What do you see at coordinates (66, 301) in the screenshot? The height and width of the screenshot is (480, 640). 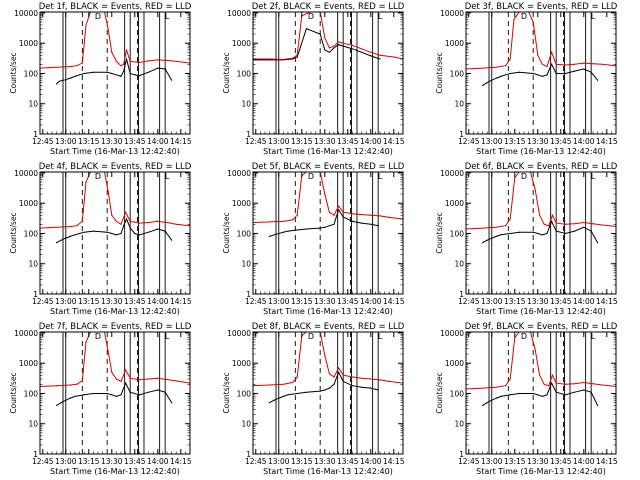 I see `x-tick-label: 13:00` at bounding box center [66, 301].